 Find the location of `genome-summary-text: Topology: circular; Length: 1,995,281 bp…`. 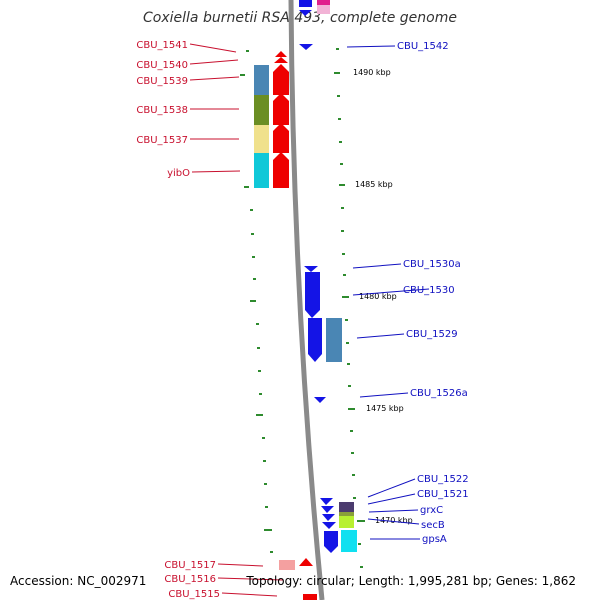

genome-summary-text: Topology: circular; Length: 1,995,281 bp… is located at coordinates (411, 581).